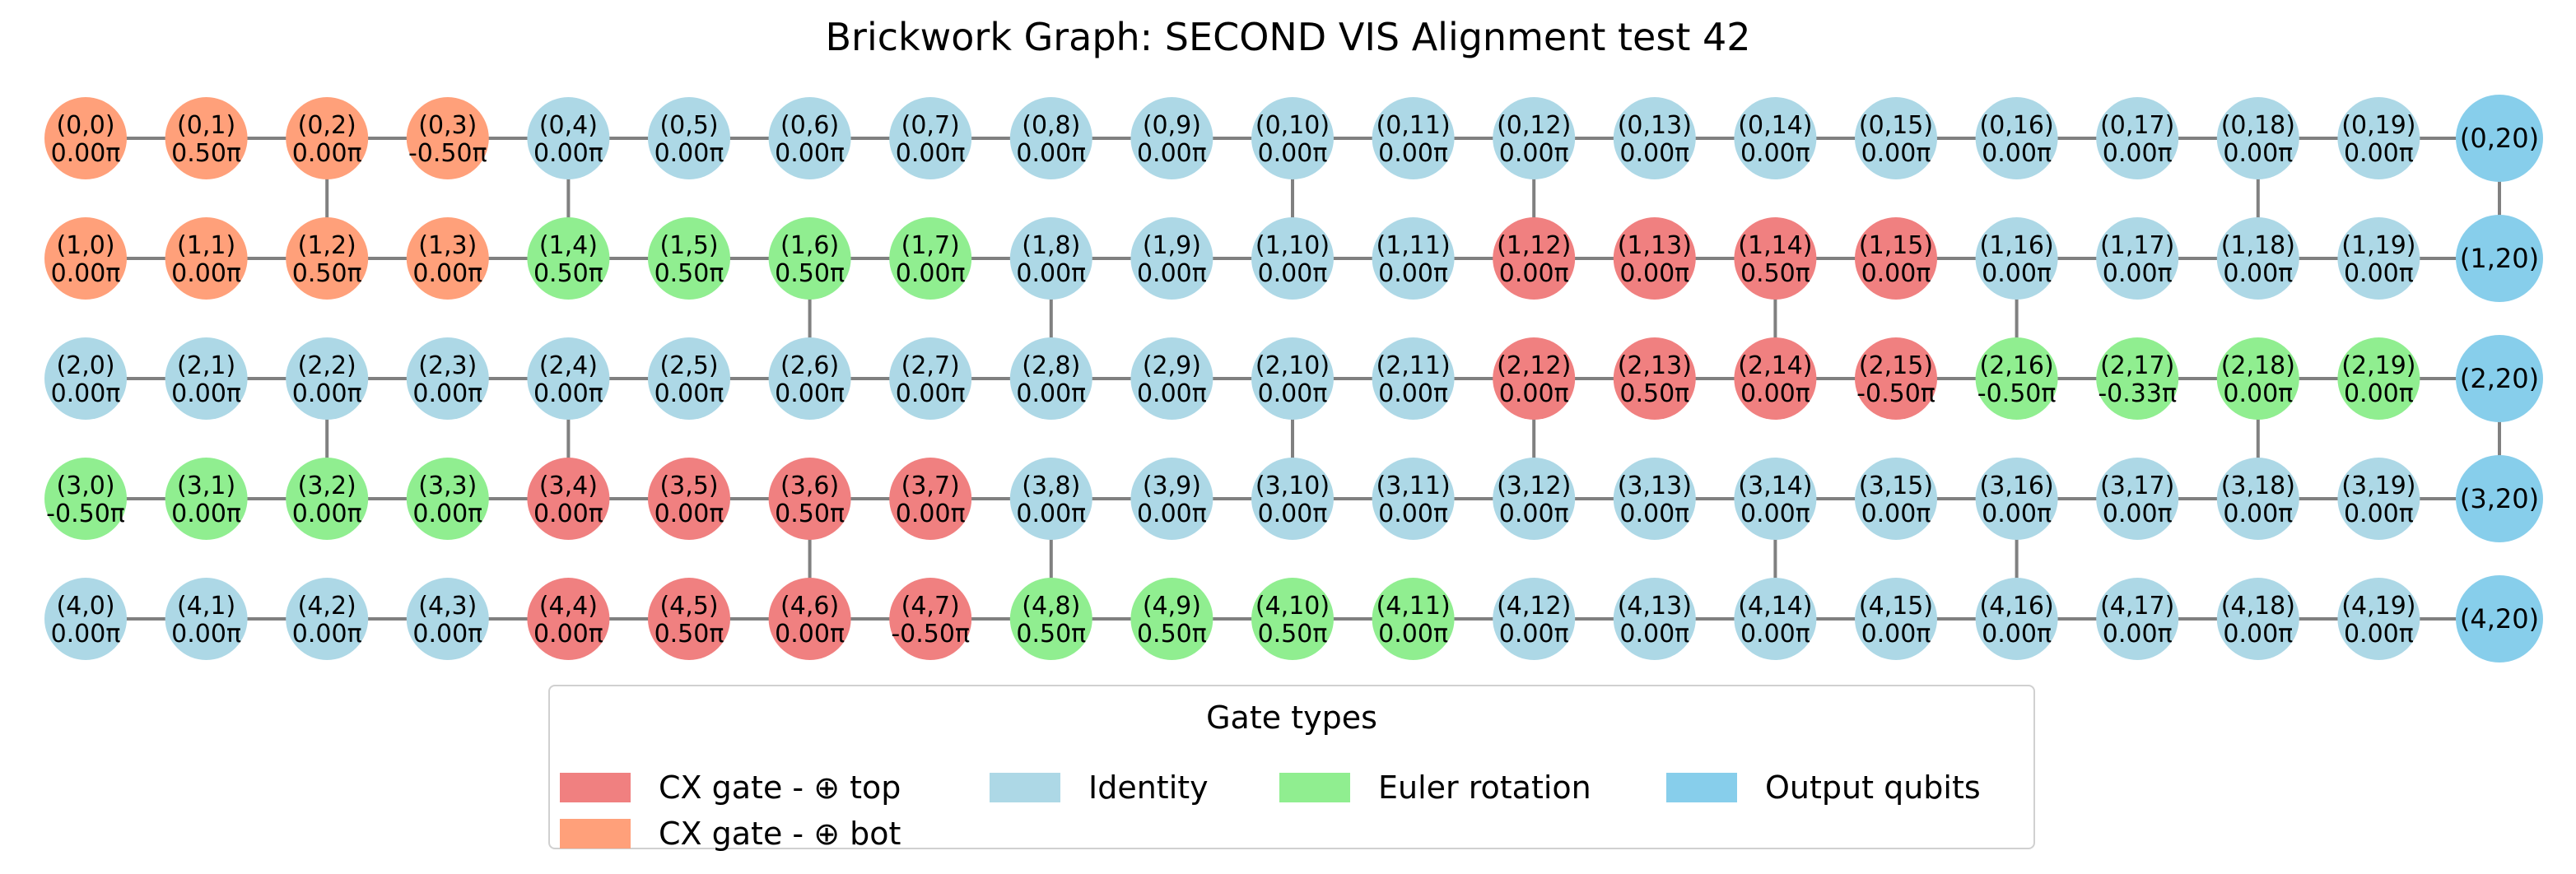  I want to click on legend-label-cx-bot: CX gate - ⊕ bot, so click(780, 834).